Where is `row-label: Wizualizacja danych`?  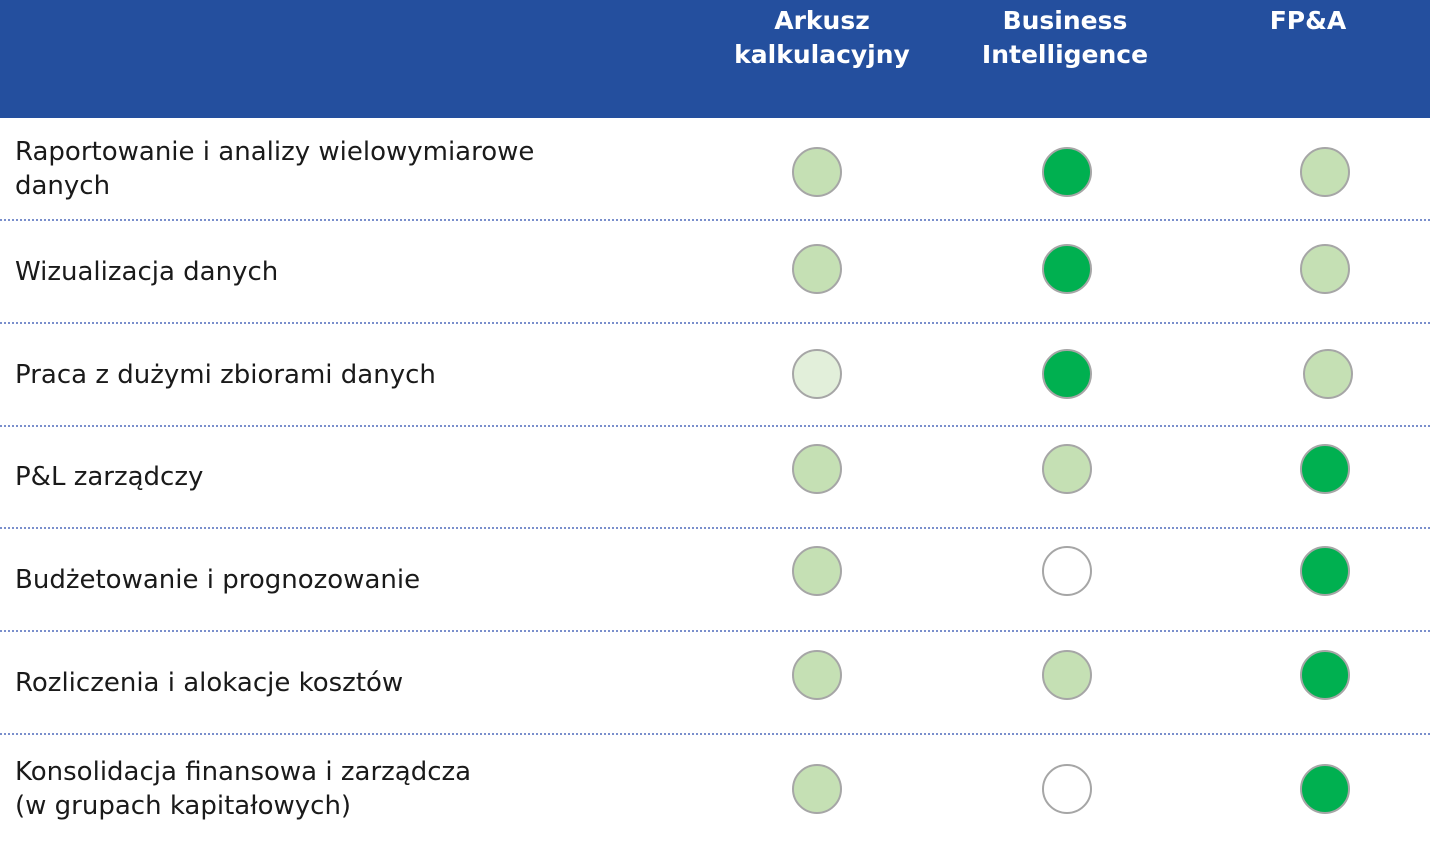 row-label: Wizualizacja danych is located at coordinates (147, 271).